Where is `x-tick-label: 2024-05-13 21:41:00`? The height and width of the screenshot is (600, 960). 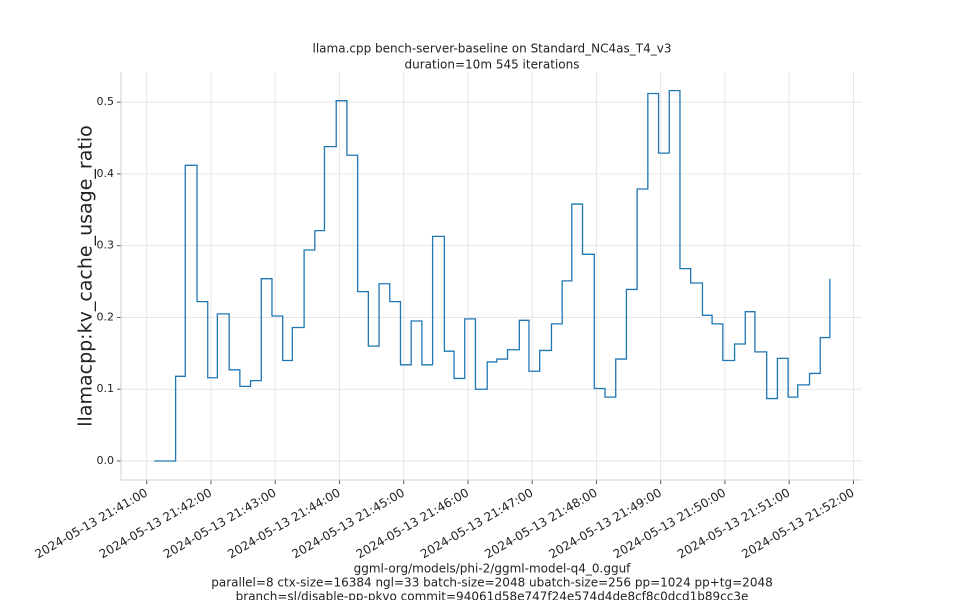
x-tick-label: 2024-05-13 21:41:00 is located at coordinates (91, 524).